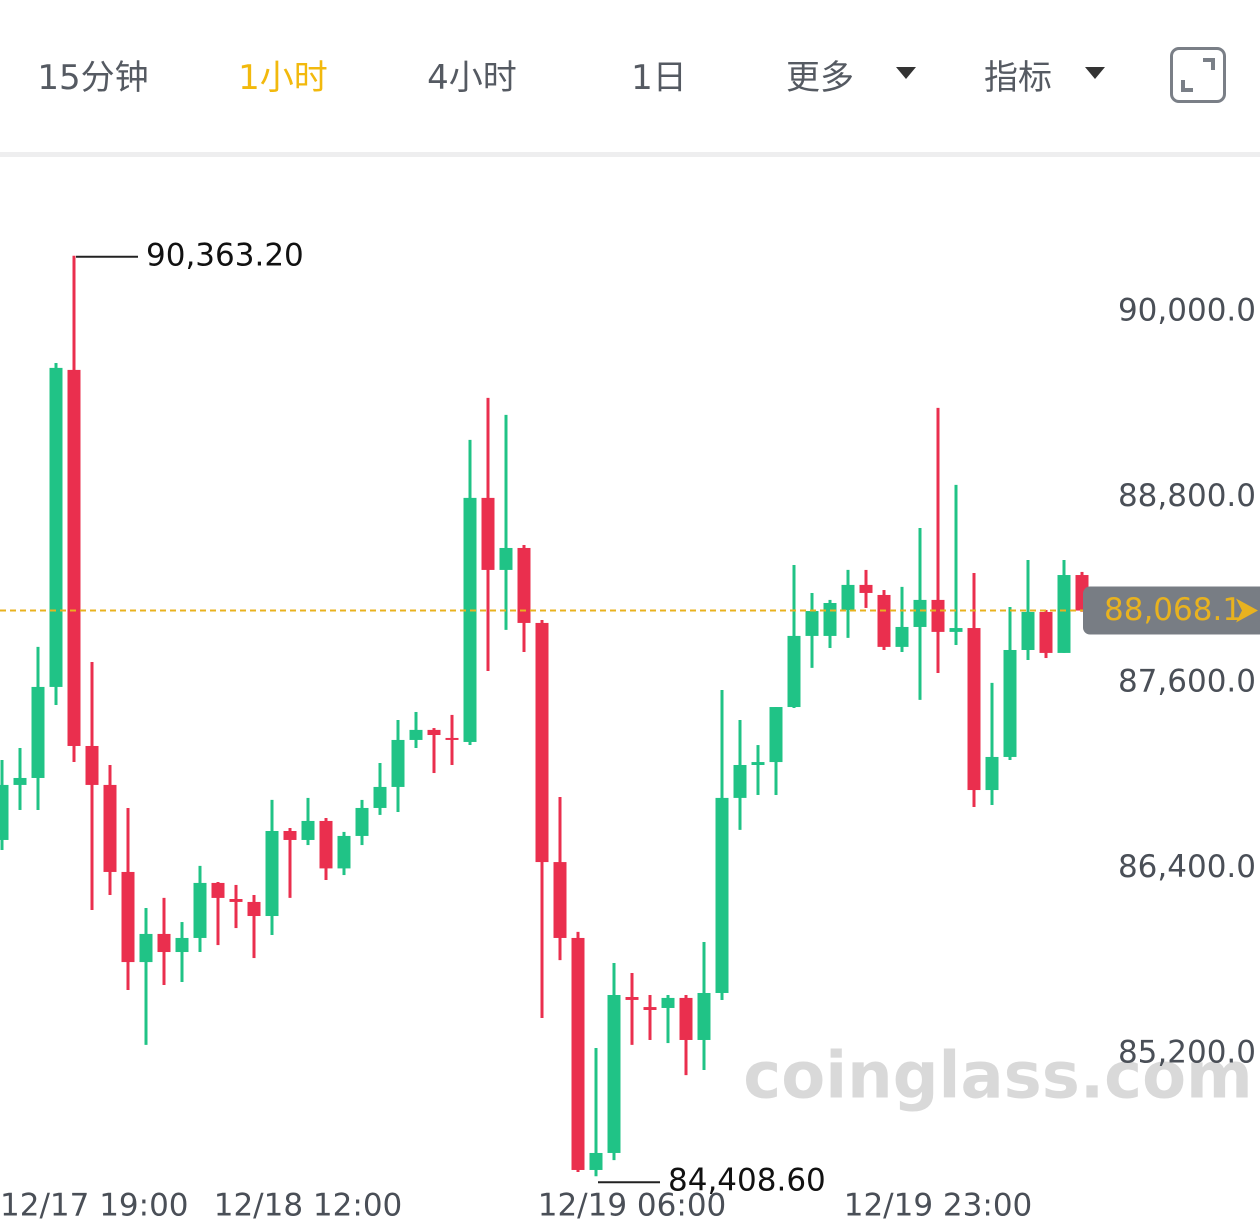  What do you see at coordinates (225, 255) in the screenshot?
I see `annotation-label: 90,363.20` at bounding box center [225, 255].